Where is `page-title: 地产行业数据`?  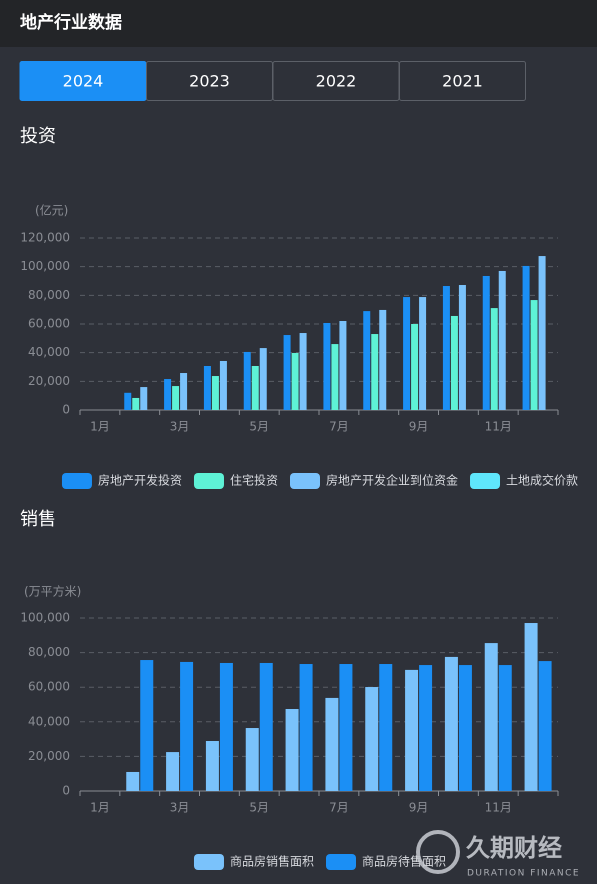 page-title: 地产行业数据 is located at coordinates (71, 22).